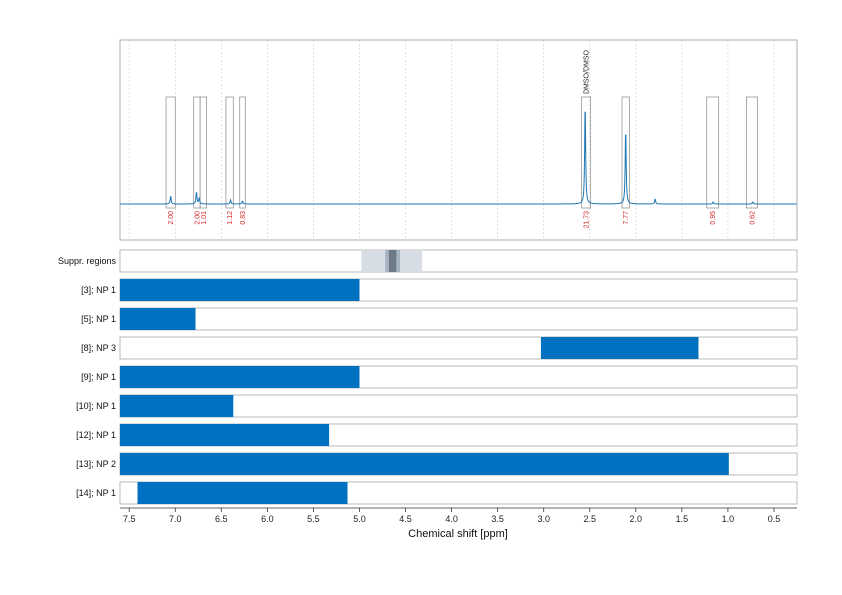 The height and width of the screenshot is (595, 842). Describe the element at coordinates (175, 519) in the screenshot. I see `x-tick-label: 7.0` at that location.